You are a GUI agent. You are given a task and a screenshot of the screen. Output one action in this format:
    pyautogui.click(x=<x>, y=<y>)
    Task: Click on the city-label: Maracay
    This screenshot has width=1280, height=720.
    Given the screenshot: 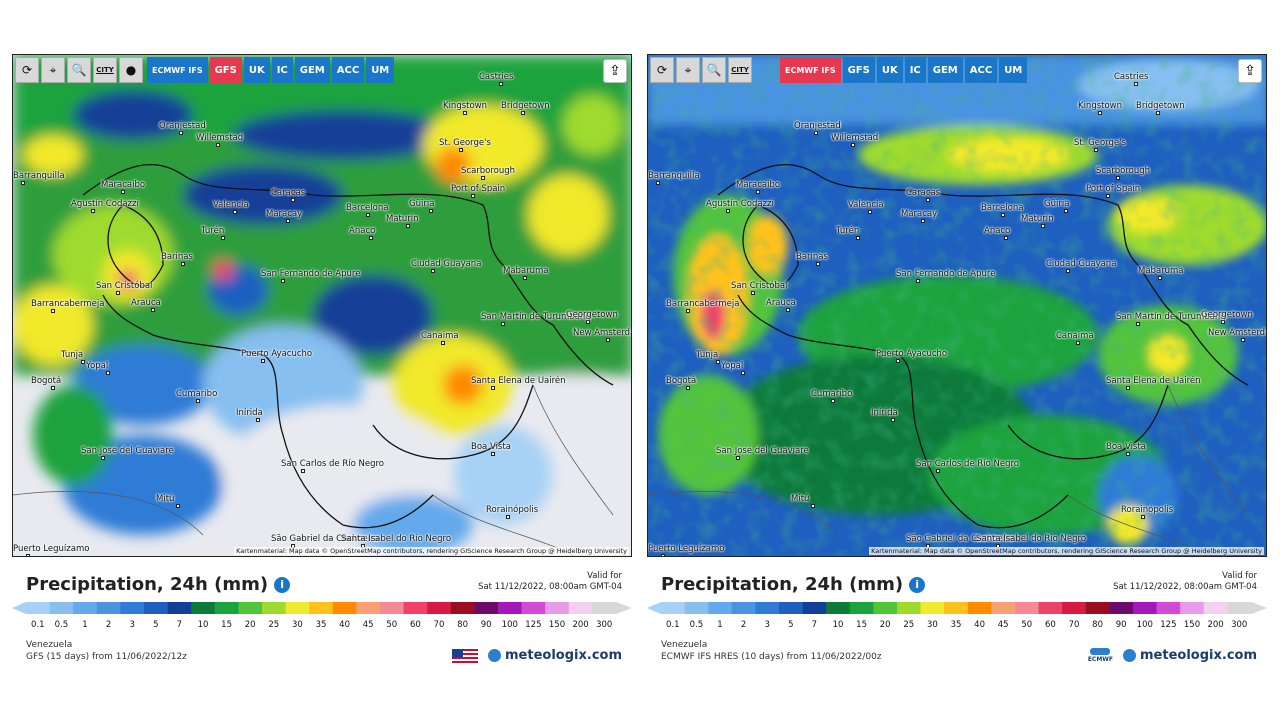 What is the action you would take?
    pyautogui.click(x=284, y=214)
    